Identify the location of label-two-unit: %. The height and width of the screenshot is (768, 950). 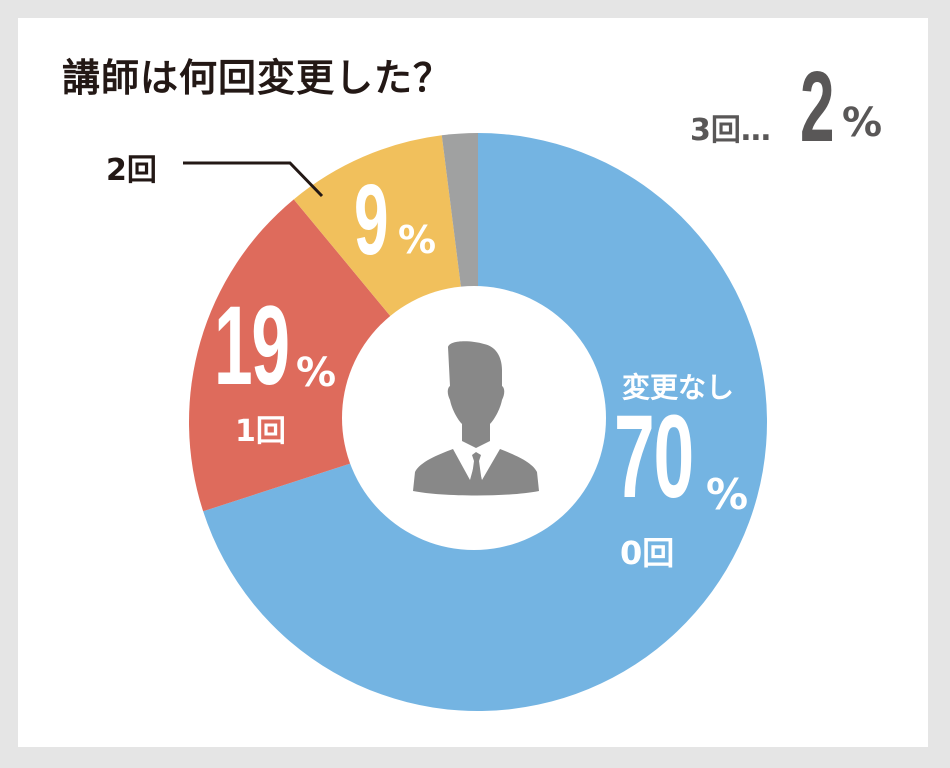
(417, 240).